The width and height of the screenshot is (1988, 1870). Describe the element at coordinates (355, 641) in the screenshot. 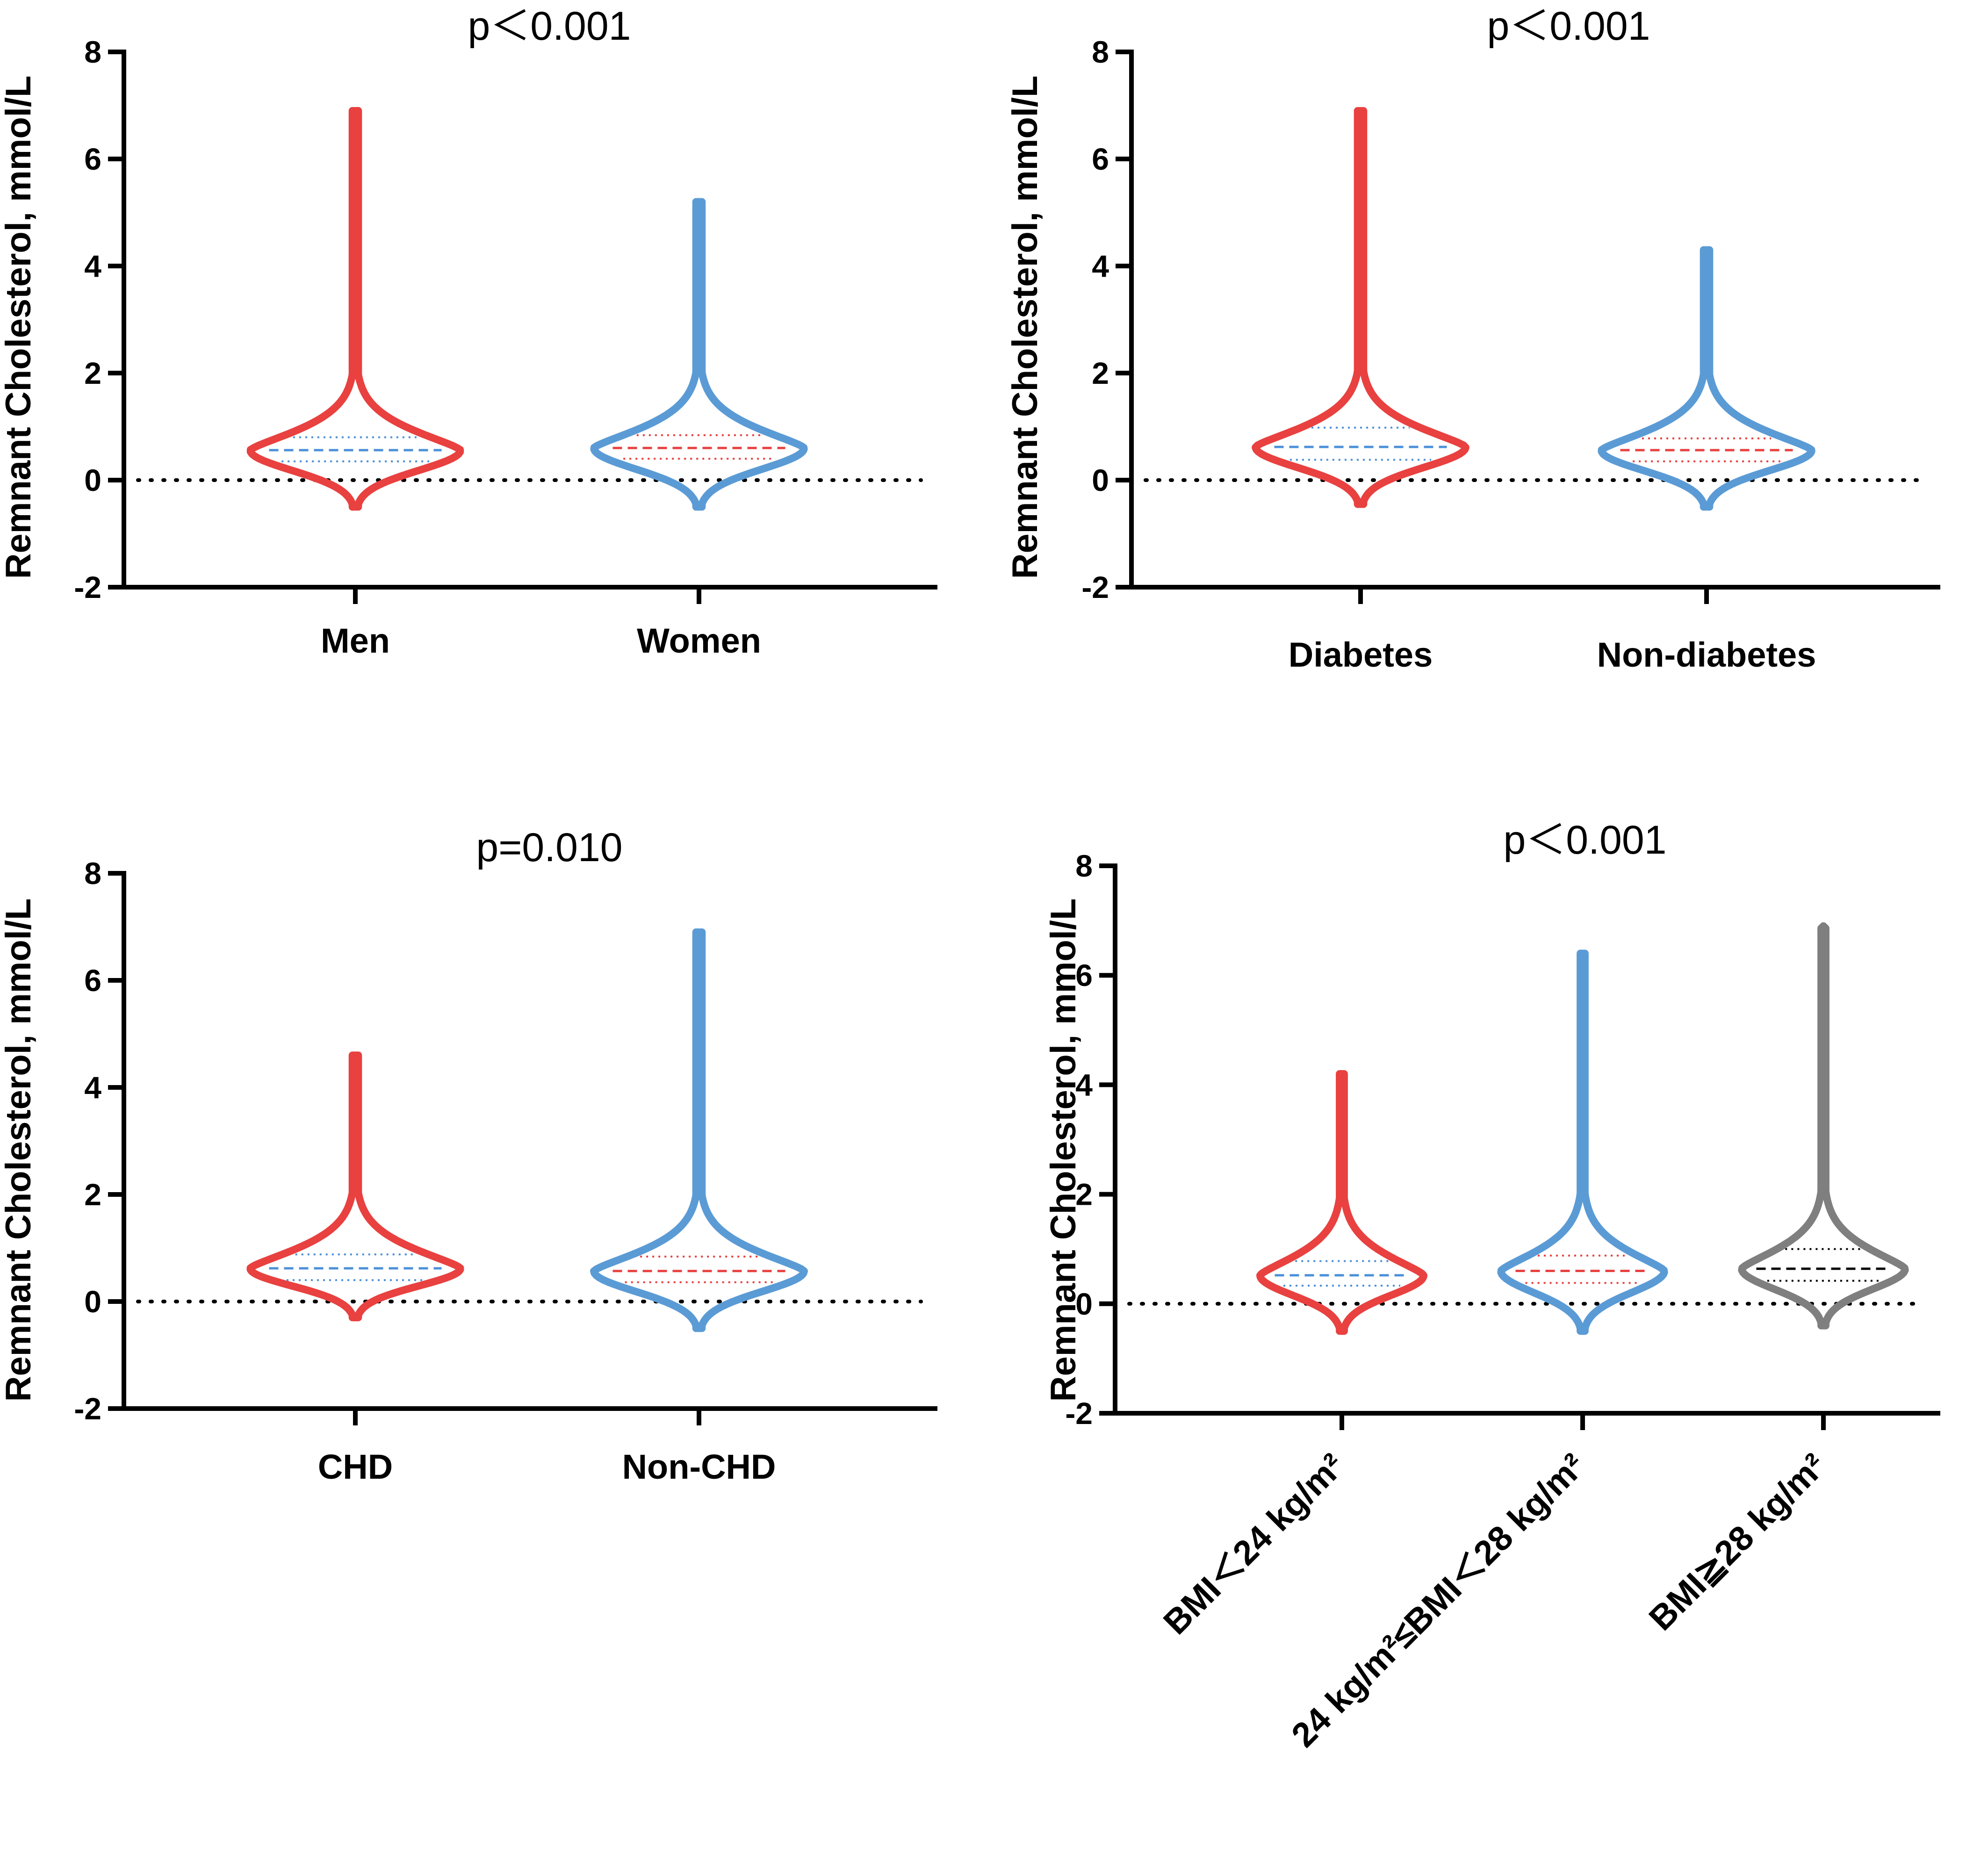

I see `category-label-men: Men` at that location.